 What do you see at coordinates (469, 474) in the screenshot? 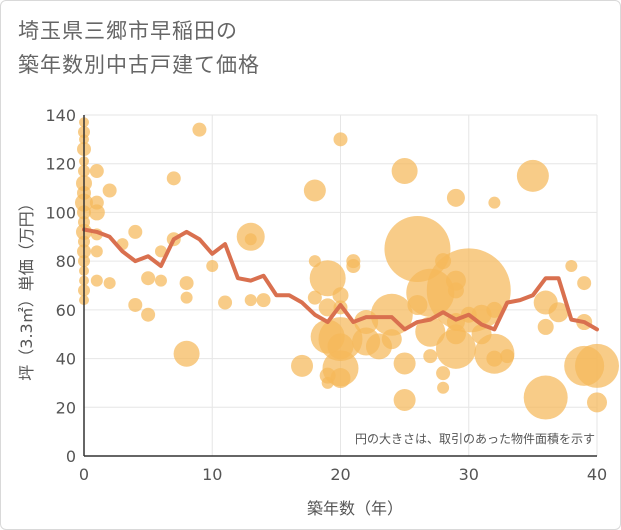
I see `x-tick-label: 30` at bounding box center [469, 474].